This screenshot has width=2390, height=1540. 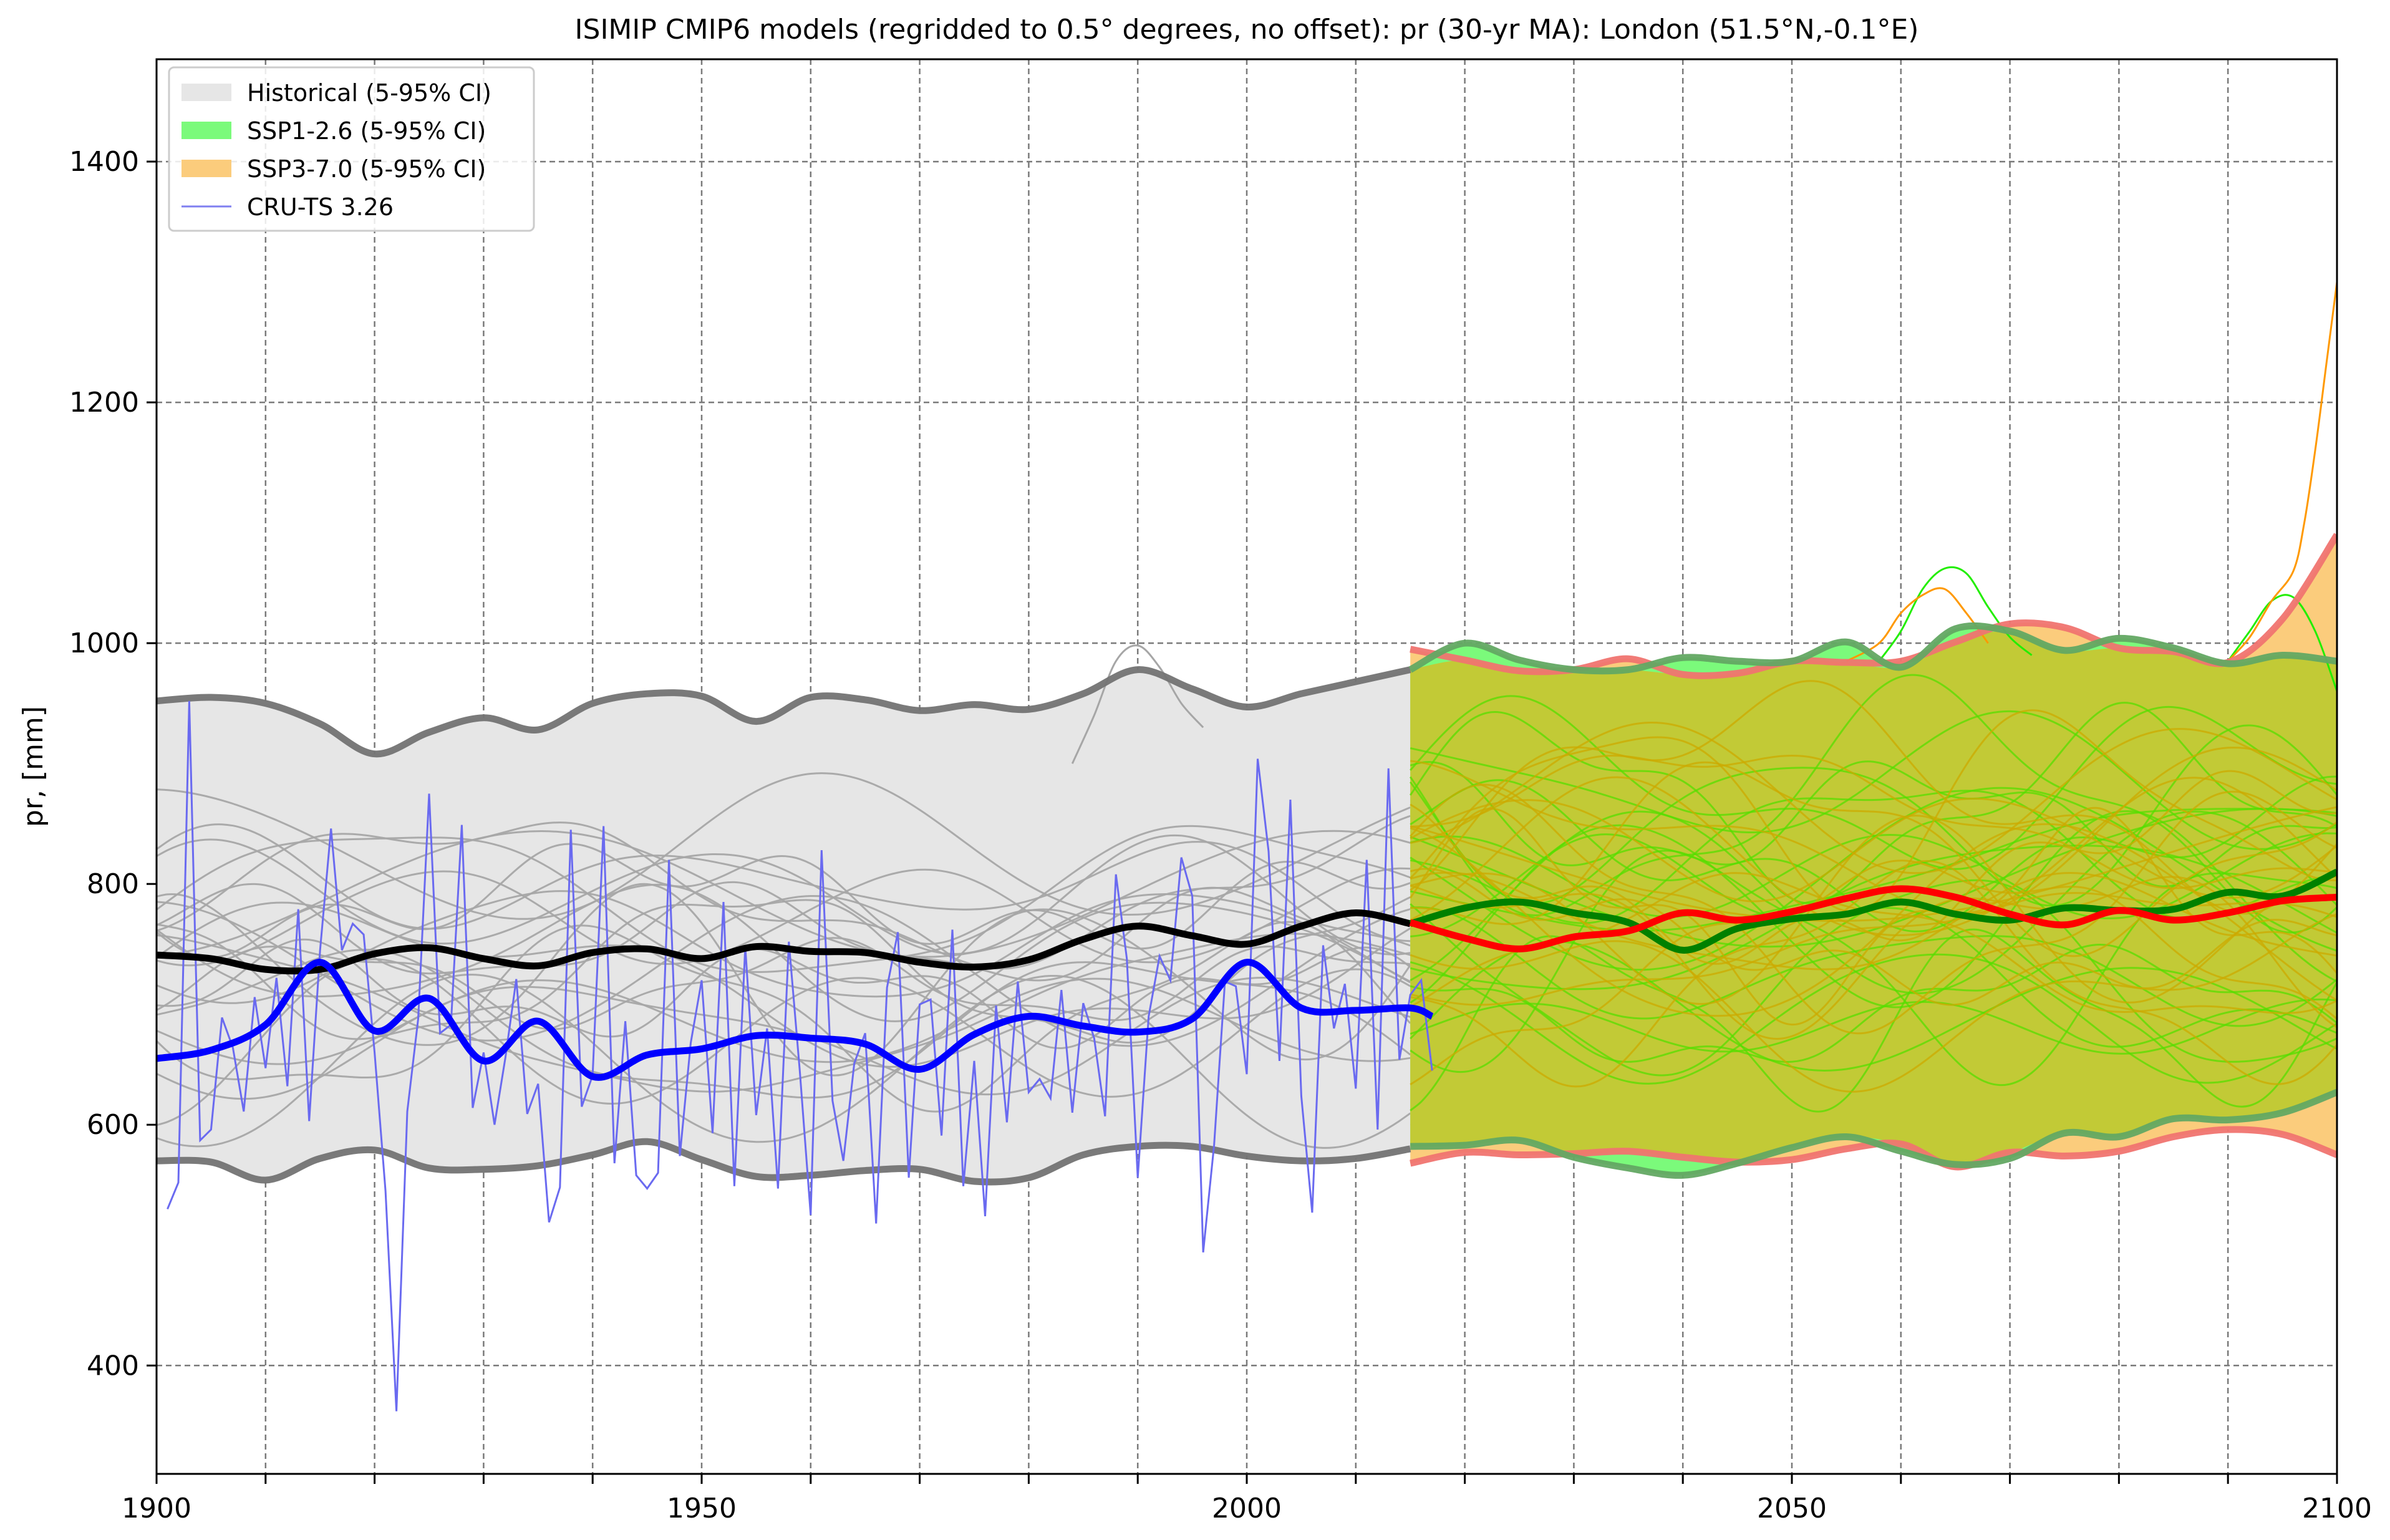 What do you see at coordinates (366, 169) in the screenshot?
I see `legend-label: SSP3-7.0 (5-95% CI)` at bounding box center [366, 169].